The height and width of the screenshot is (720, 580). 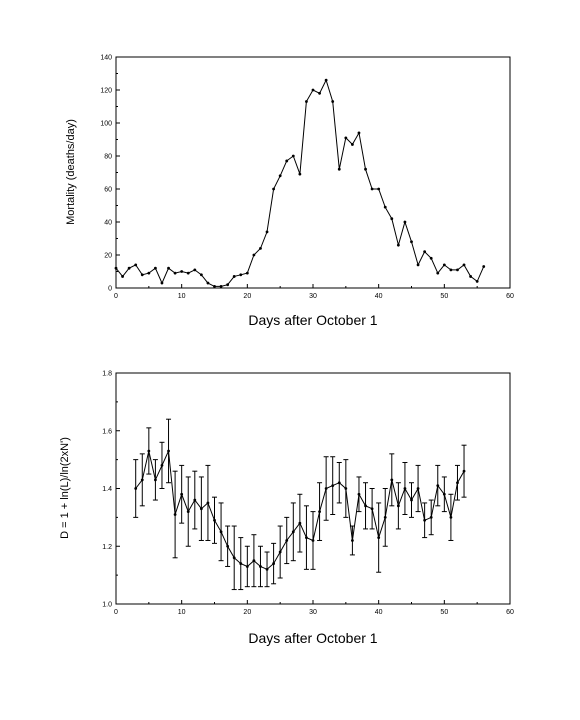 I want to click on y-tick-label: 1.0, so click(x=107, y=605).